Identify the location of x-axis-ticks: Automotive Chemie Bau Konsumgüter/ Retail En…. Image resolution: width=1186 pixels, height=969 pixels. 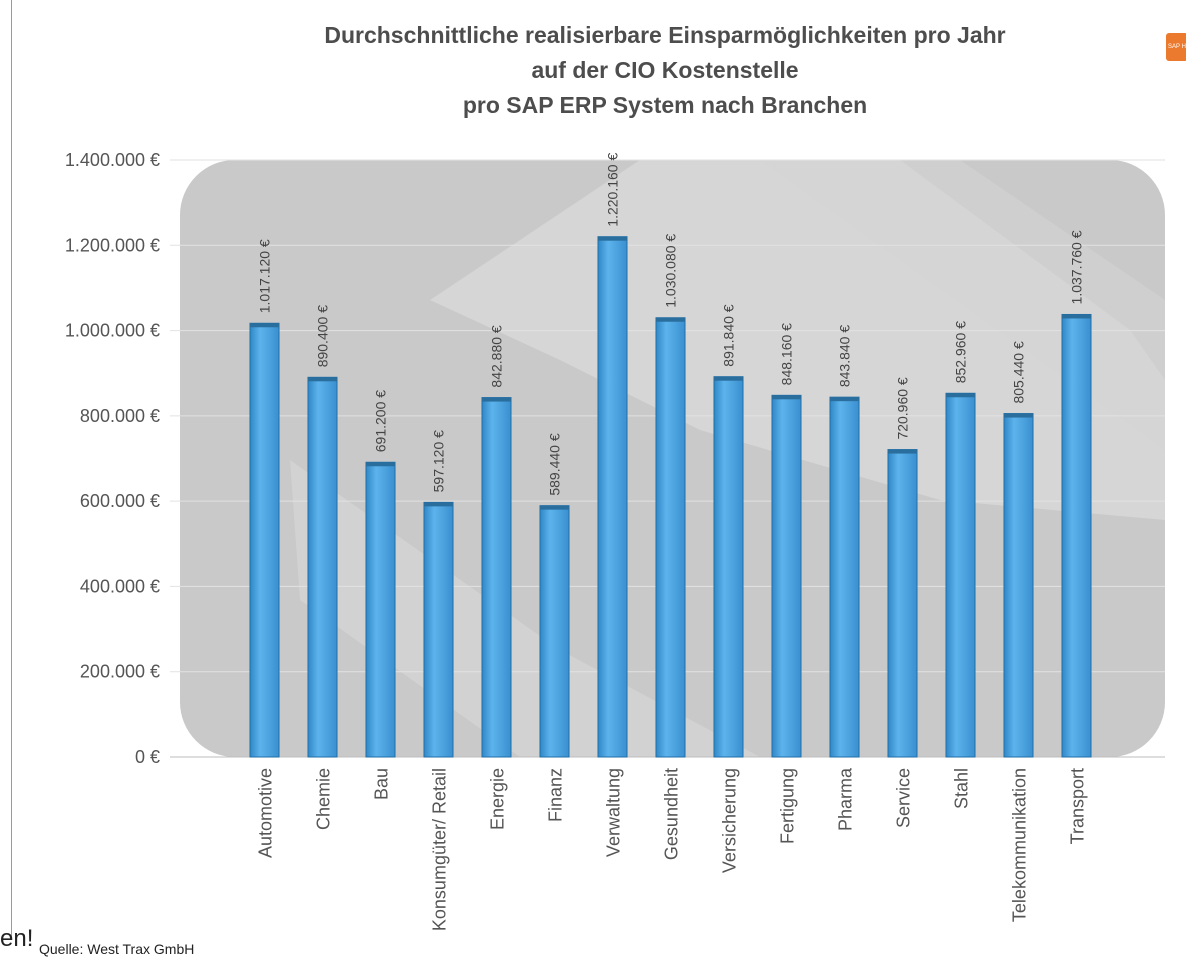
(672, 849).